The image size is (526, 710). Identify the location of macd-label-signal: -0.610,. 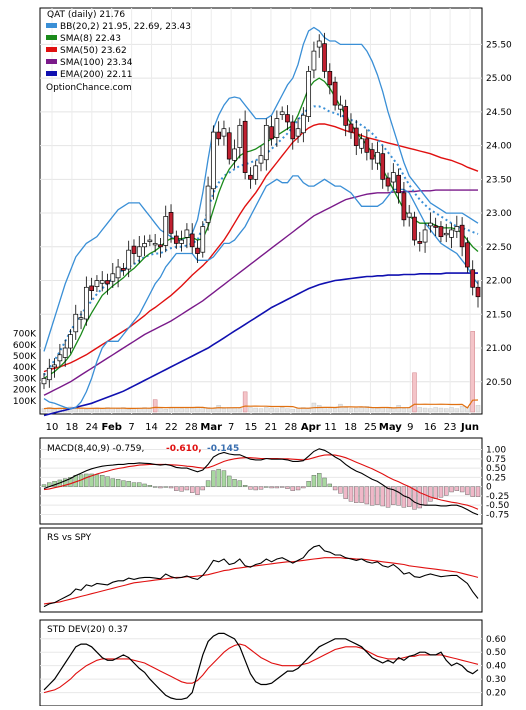
(184, 449).